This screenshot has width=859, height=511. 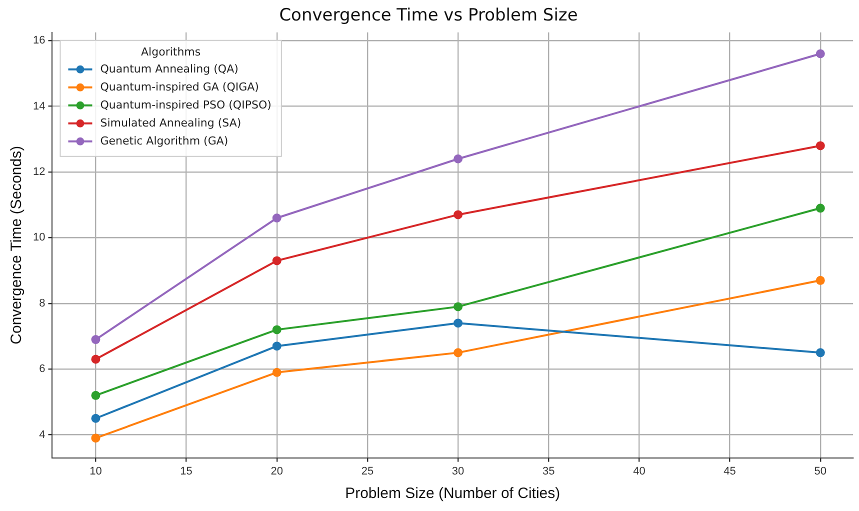 I want to click on chart-title: Convergence Time vs Problem Size, so click(x=428, y=16).